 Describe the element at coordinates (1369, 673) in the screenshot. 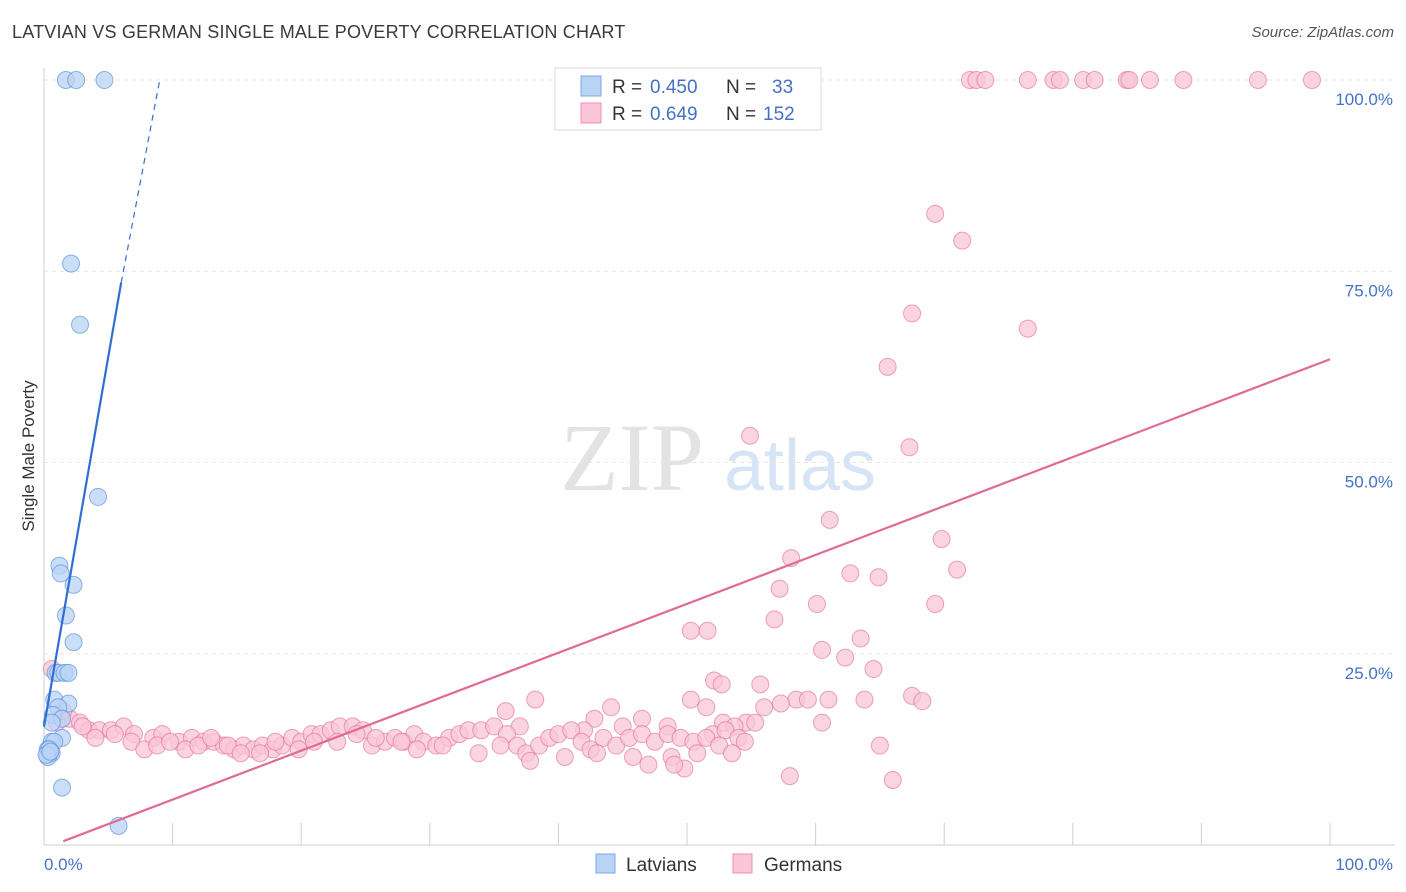

I see `y-tick-label: 25.0%` at that location.